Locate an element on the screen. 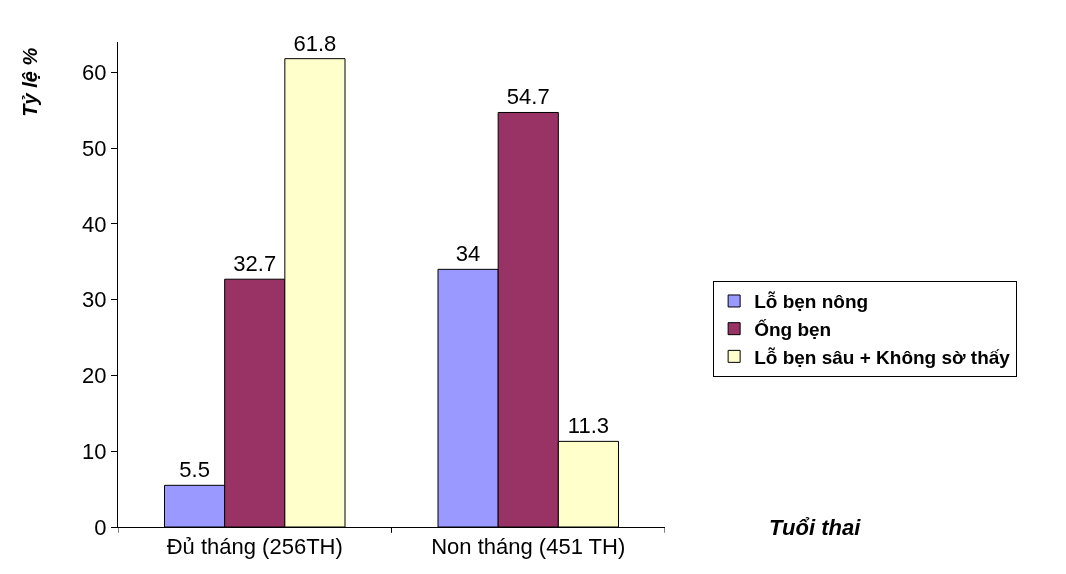 The width and height of the screenshot is (1066, 574). x-axis-title: Tuổi thai is located at coordinates (815, 527).